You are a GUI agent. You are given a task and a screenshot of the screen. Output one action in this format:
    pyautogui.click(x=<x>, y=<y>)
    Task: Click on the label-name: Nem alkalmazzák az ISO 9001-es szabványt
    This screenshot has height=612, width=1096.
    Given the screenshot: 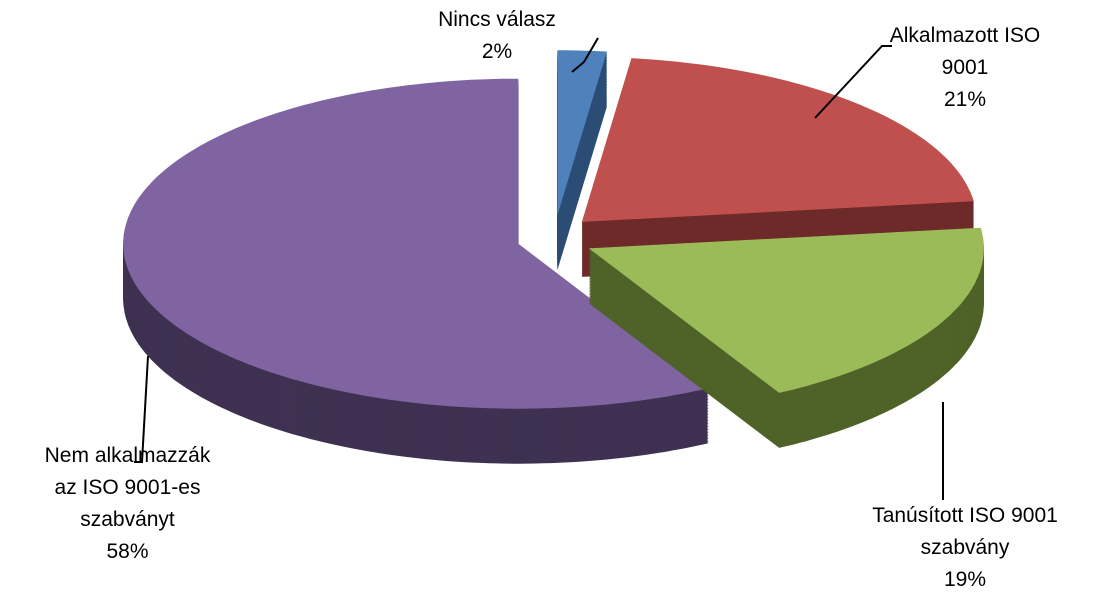 What is the action you would take?
    pyautogui.click(x=127, y=487)
    